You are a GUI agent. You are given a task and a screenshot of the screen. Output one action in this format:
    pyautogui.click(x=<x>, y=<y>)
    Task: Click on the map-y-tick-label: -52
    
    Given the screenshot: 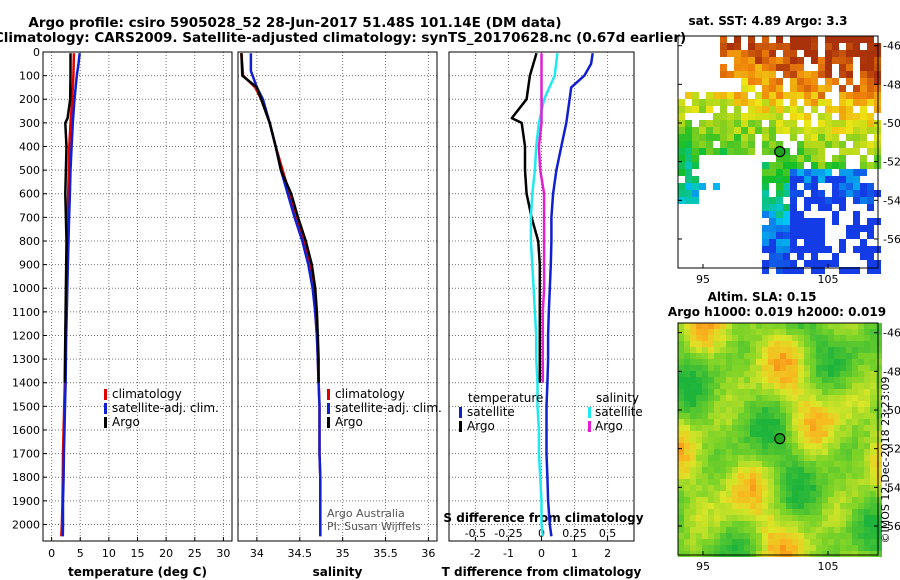 What is the action you would take?
    pyautogui.click(x=891, y=449)
    